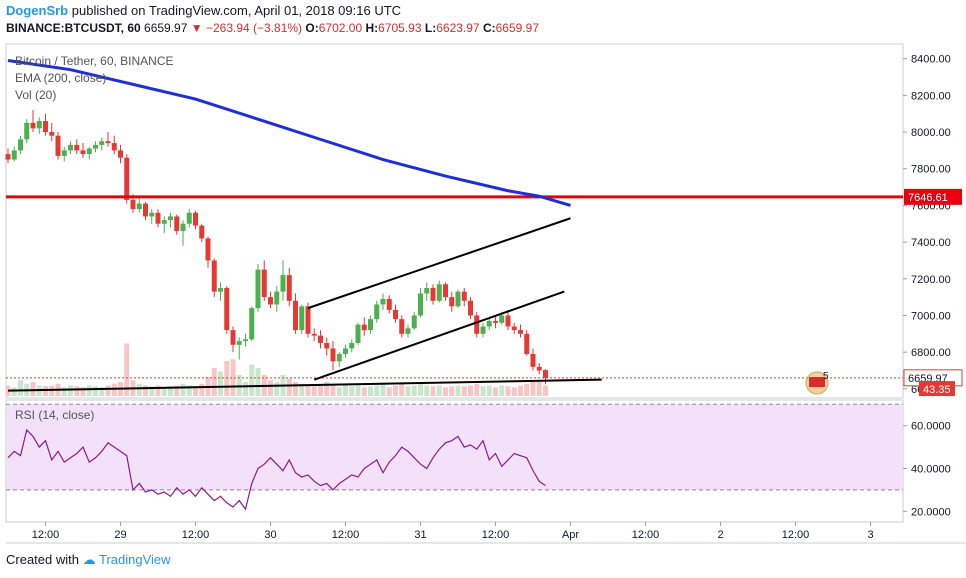  What do you see at coordinates (931, 170) in the screenshot?
I see `y-tick-label: 7800.00` at bounding box center [931, 170].